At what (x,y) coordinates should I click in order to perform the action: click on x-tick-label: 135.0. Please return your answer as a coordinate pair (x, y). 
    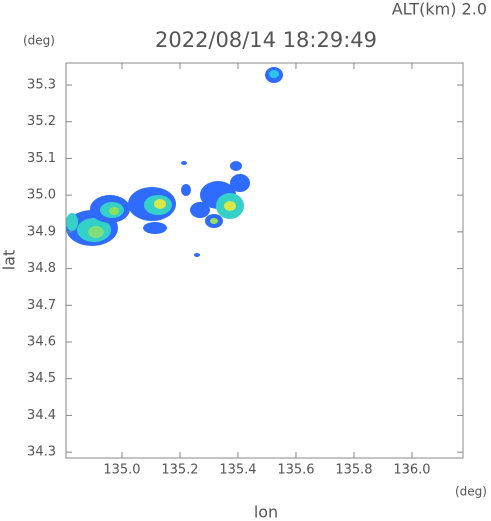
    Looking at the image, I should click on (121, 470).